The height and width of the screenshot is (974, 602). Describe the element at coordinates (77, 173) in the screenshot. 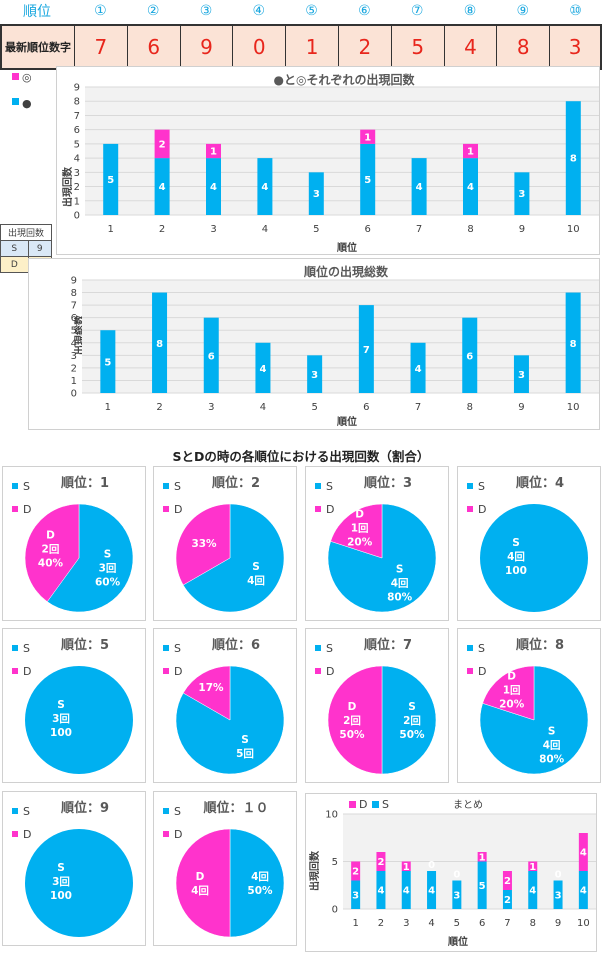

I see `y-tick-label: 3` at that location.